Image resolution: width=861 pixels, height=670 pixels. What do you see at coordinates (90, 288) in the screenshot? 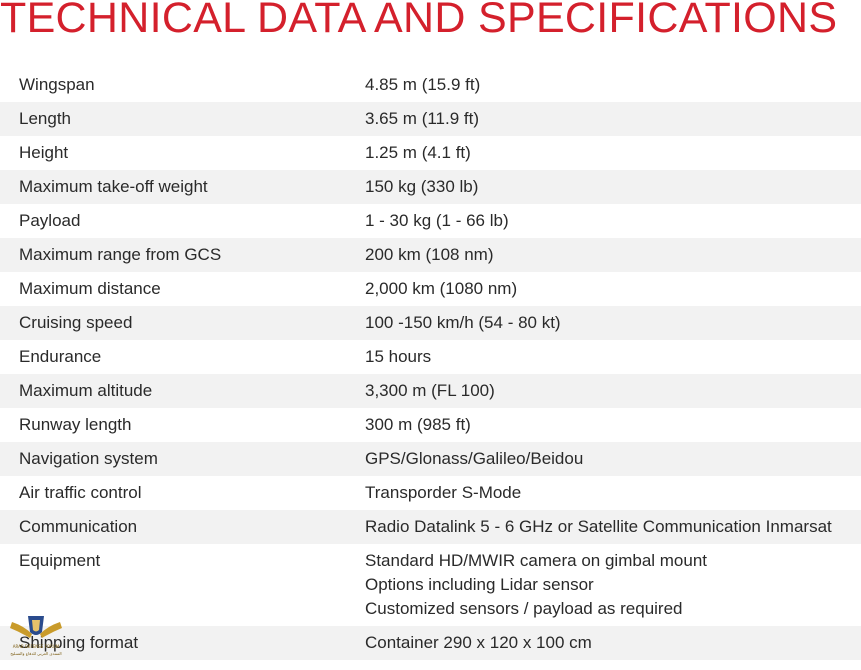
I see `spec-label: Maximum distance` at bounding box center [90, 288].